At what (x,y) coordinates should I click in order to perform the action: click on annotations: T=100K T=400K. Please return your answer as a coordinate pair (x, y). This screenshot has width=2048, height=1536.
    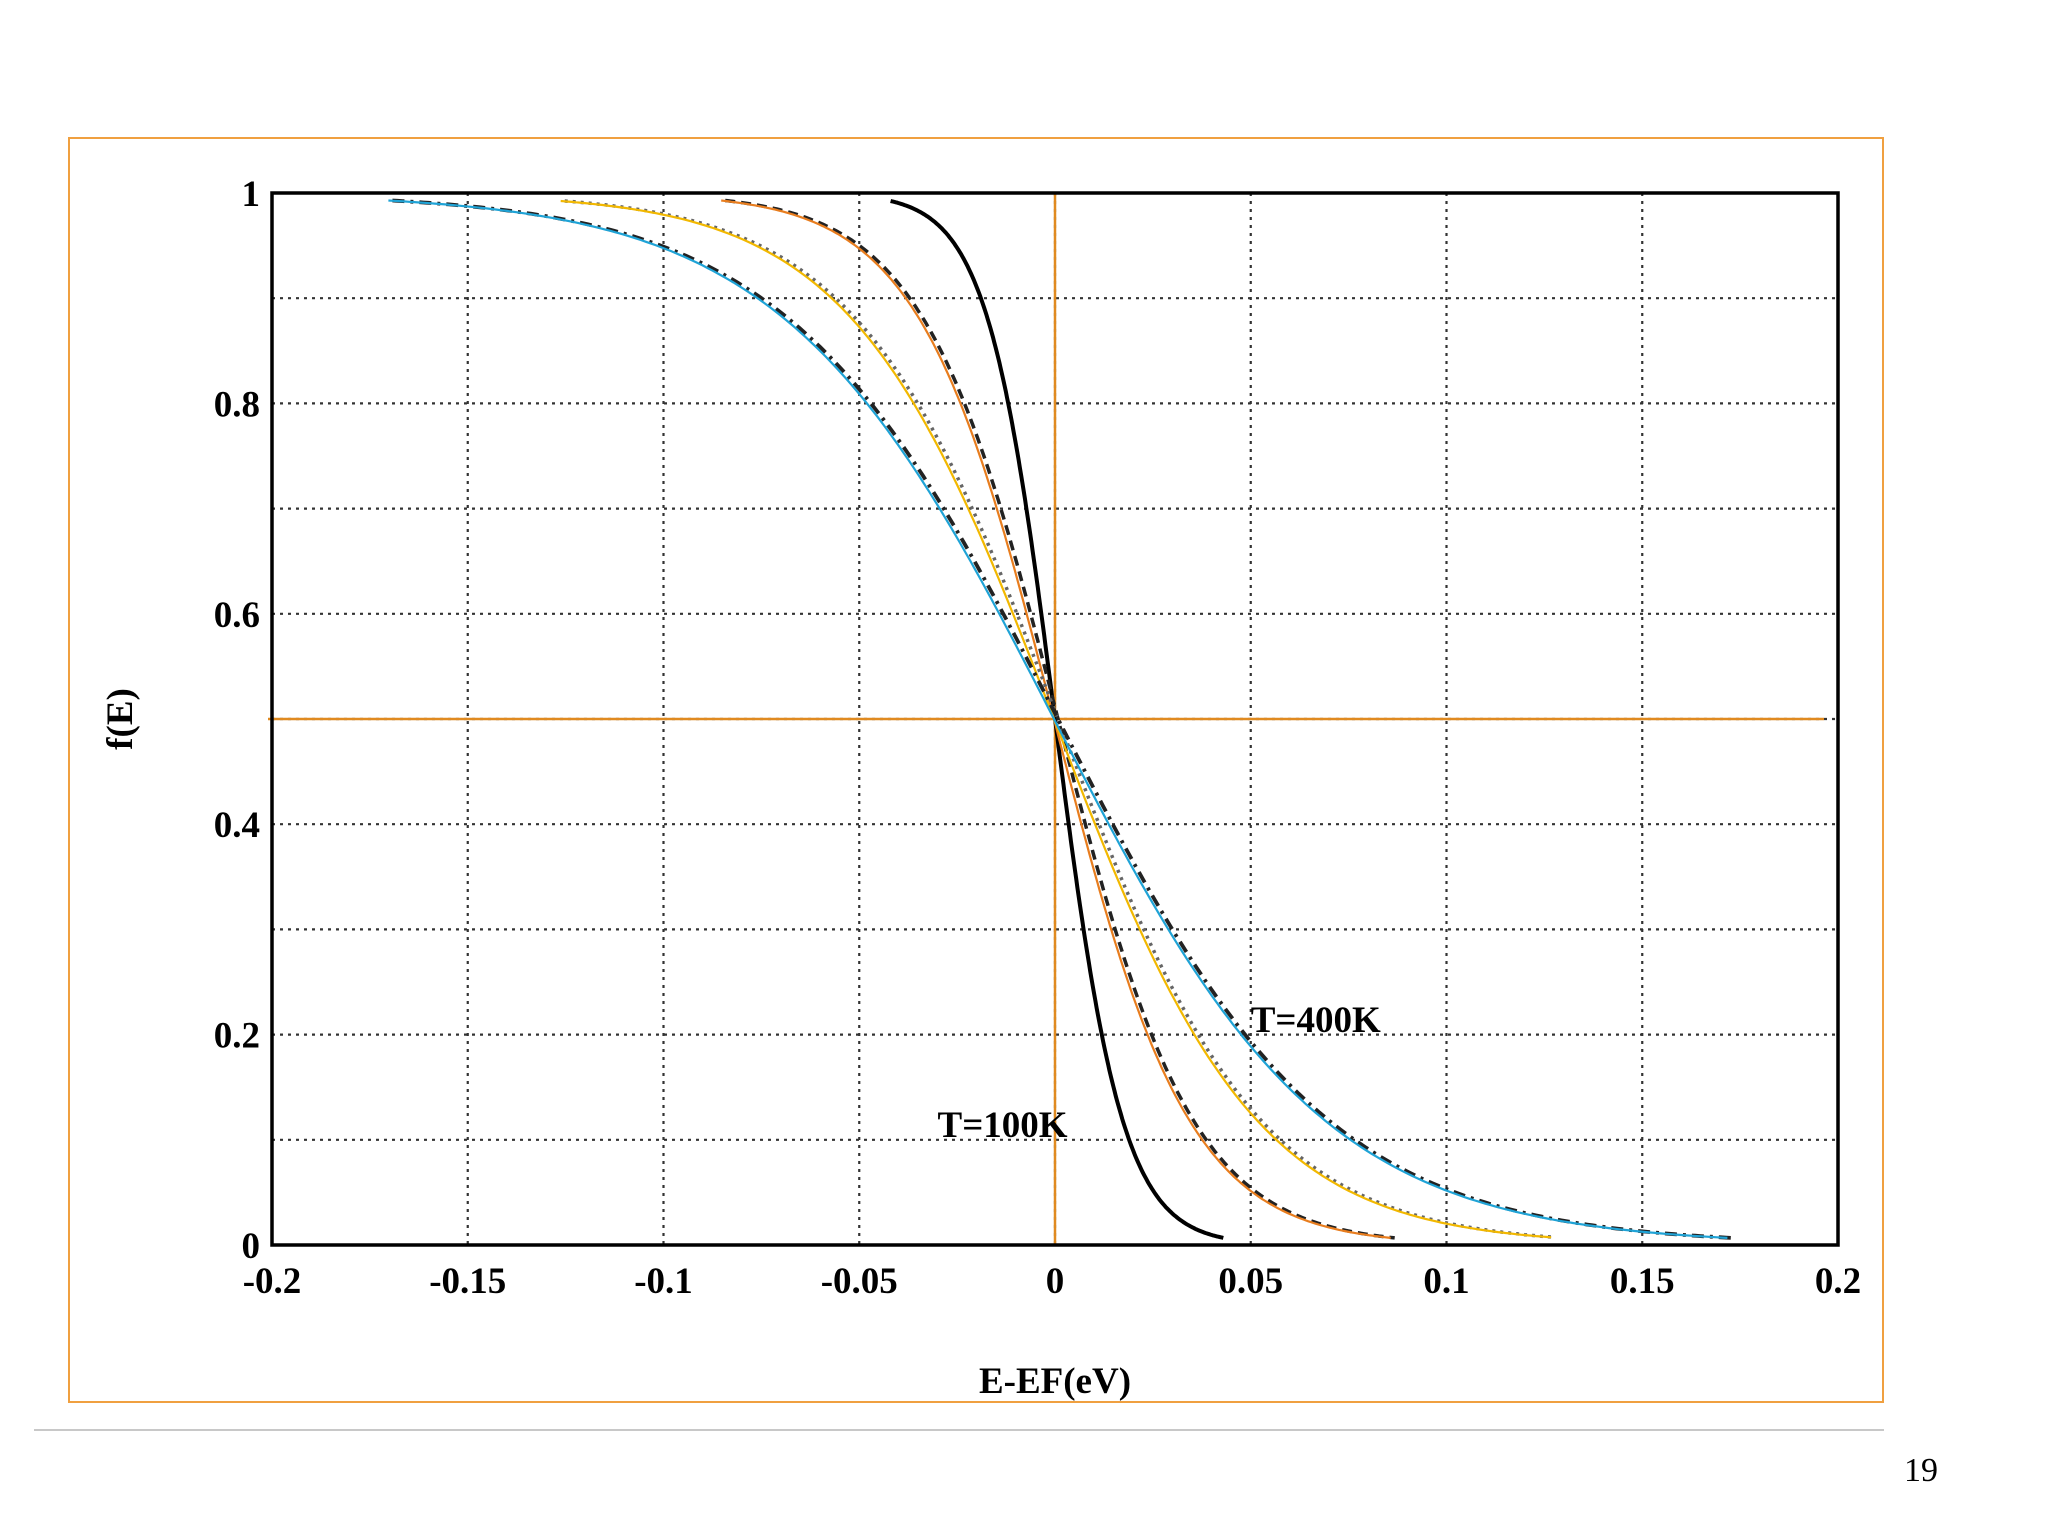
    Looking at the image, I should click on (1159, 1073).